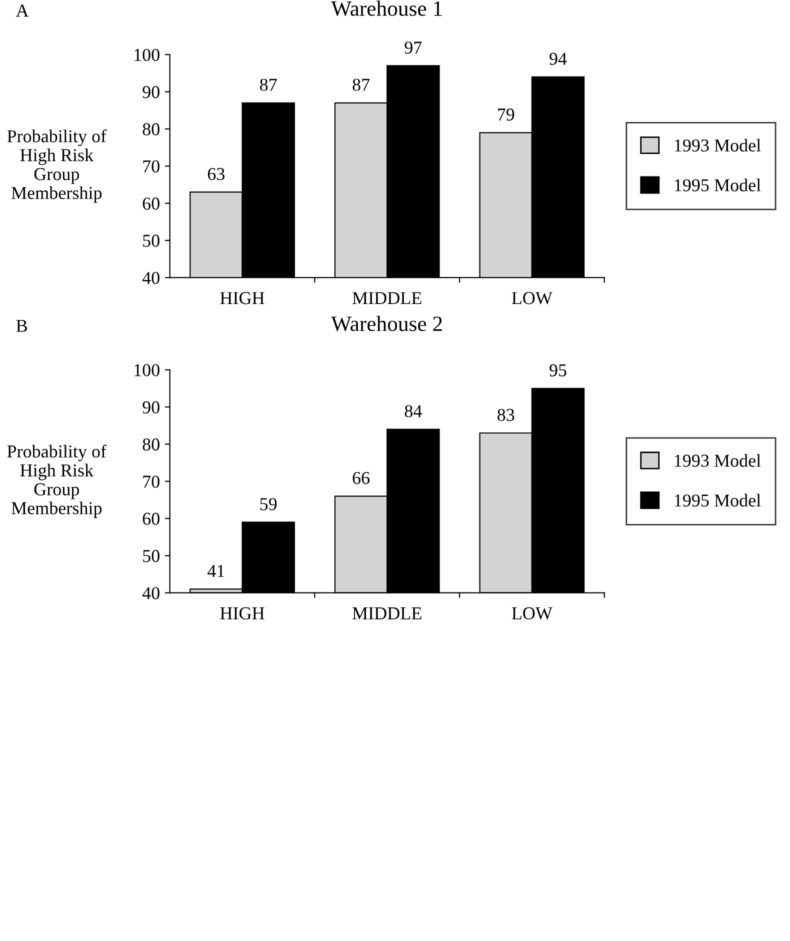 Image resolution: width=790 pixels, height=941 pixels. What do you see at coordinates (413, 411) in the screenshot?
I see `data-label: 84` at bounding box center [413, 411].